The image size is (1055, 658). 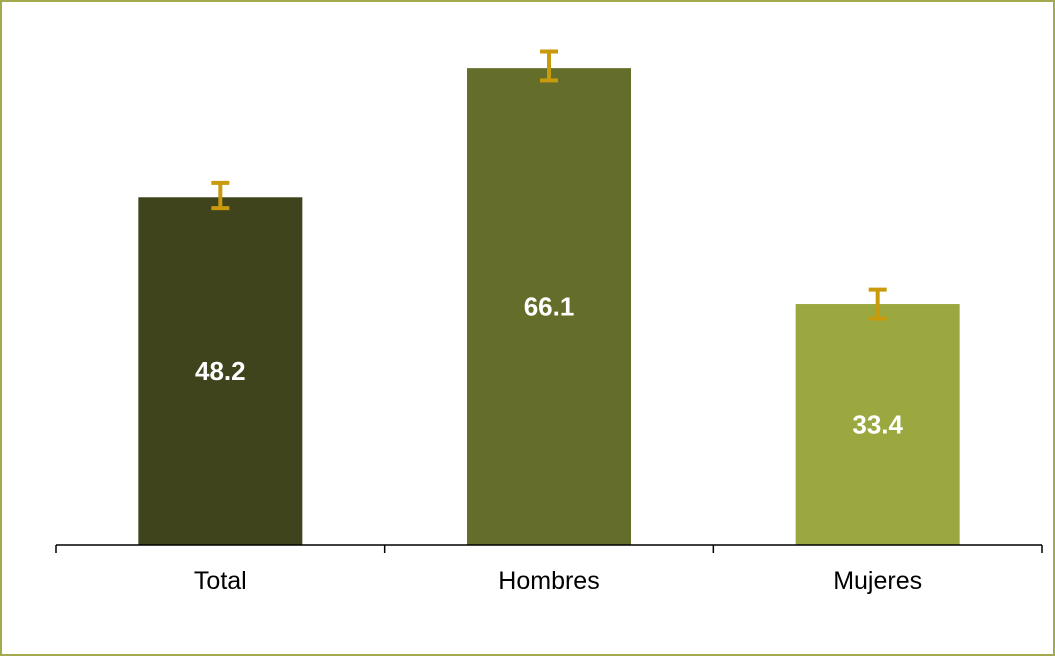 What do you see at coordinates (220, 581) in the screenshot?
I see `category-label-total: Total` at bounding box center [220, 581].